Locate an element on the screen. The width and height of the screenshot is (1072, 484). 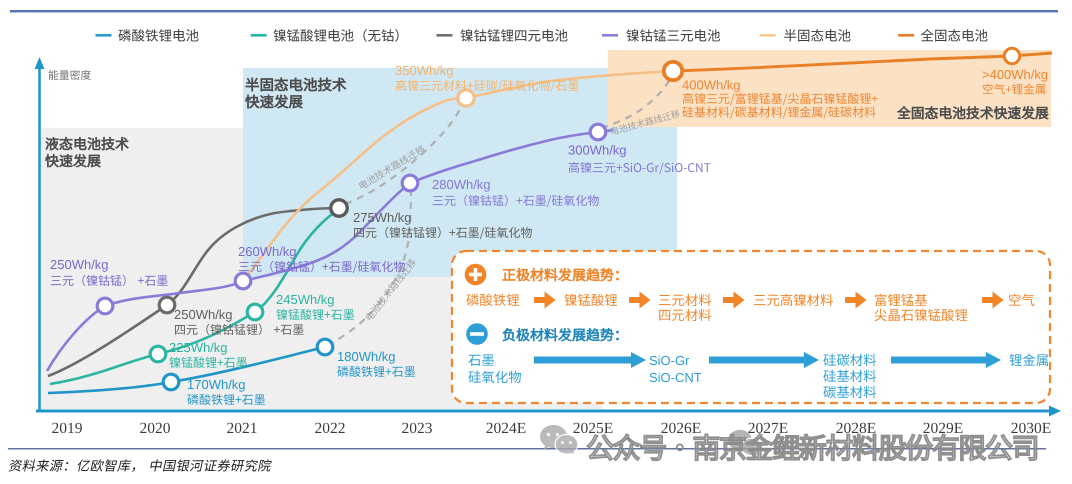
svg-text: 2030E is located at coordinates (1031, 428).